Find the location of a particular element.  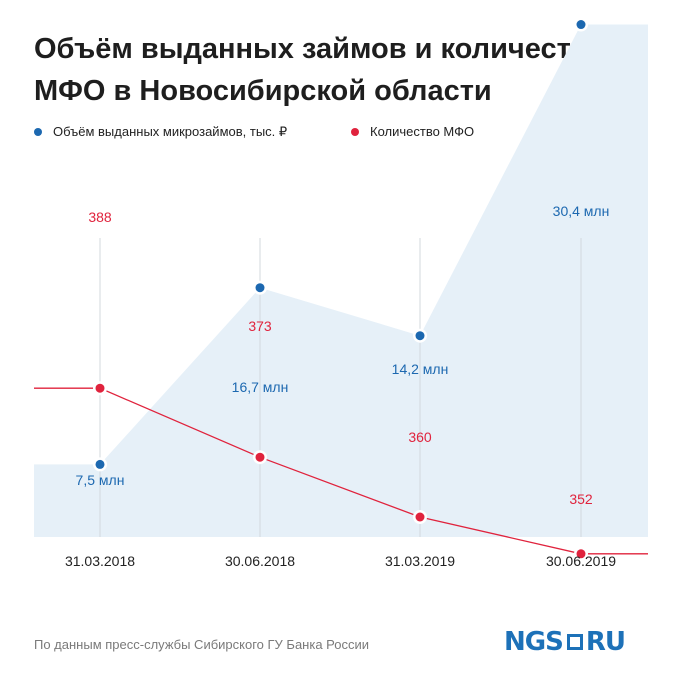

legend-marker-red is located at coordinates (355, 131).